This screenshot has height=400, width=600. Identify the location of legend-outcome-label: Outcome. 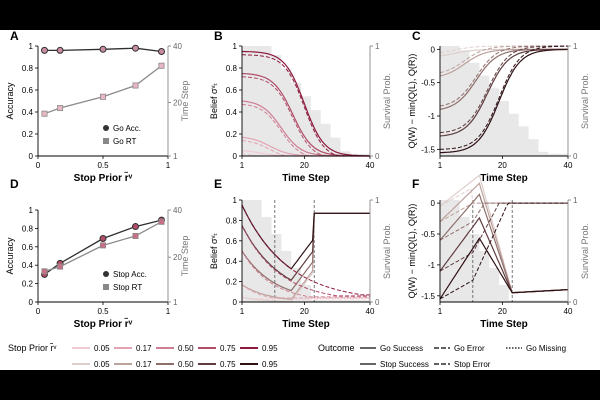
(336, 348).